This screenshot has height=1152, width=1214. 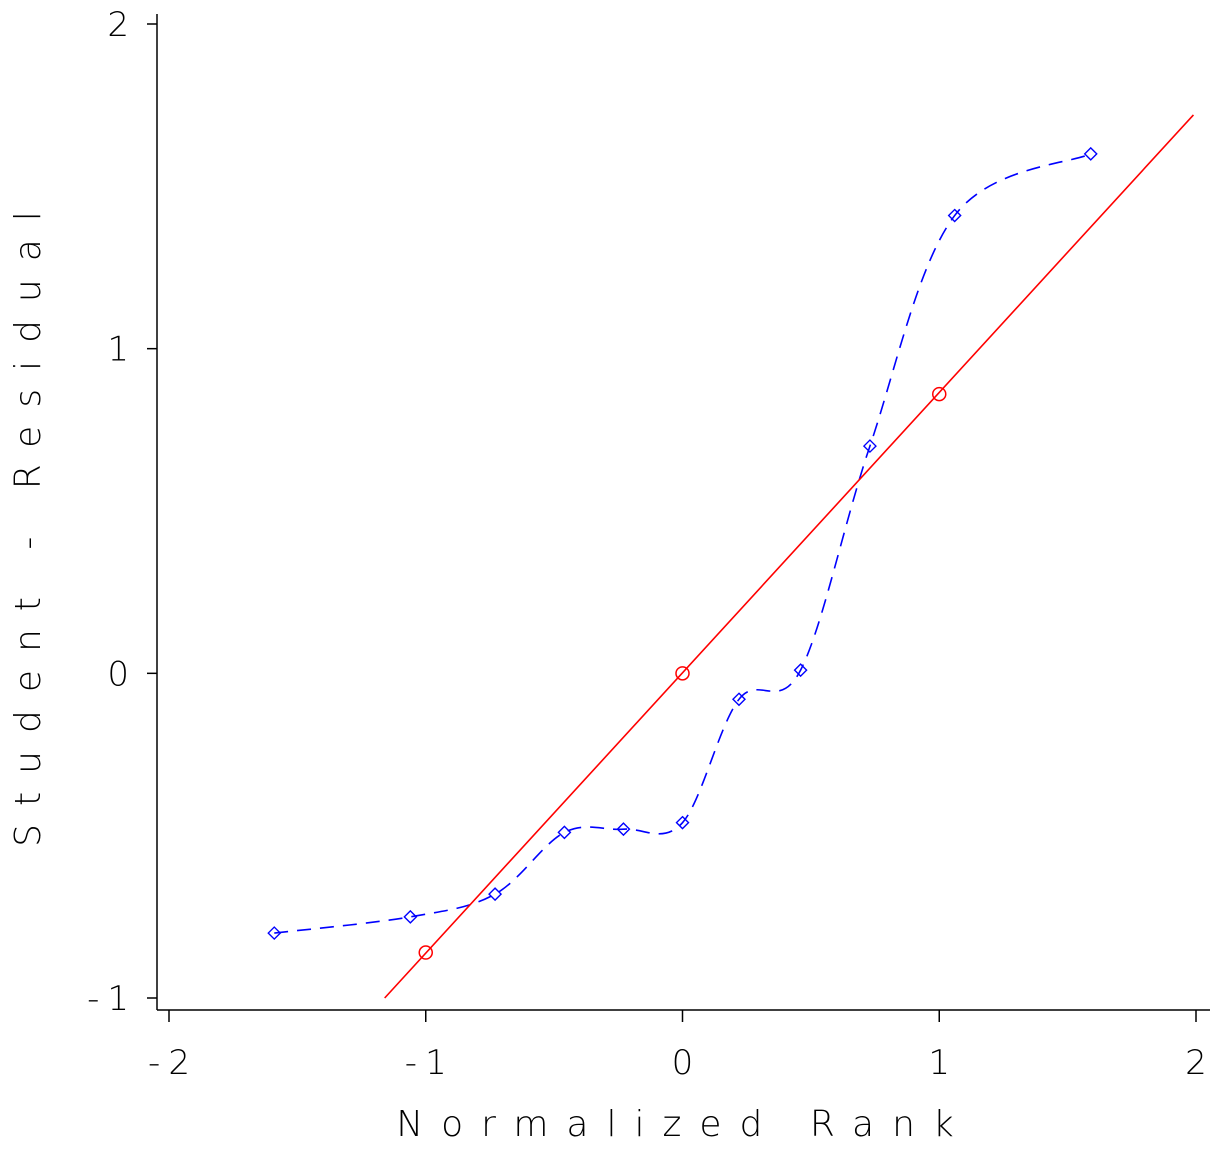 What do you see at coordinates (687, 1063) in the screenshot?
I see `x-tick-label: 0` at bounding box center [687, 1063].